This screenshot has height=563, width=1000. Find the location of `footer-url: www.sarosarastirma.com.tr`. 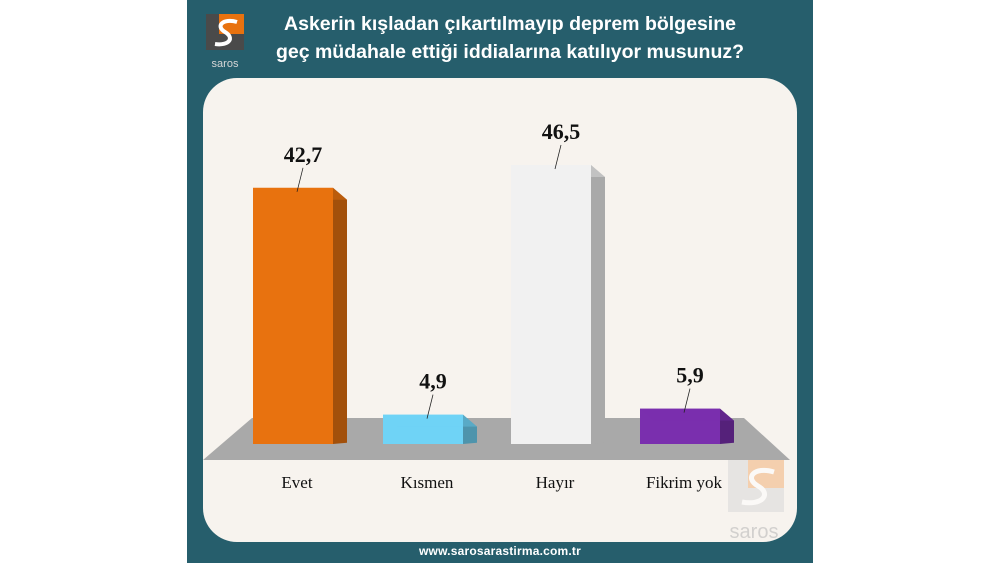

footer-url: www.sarosarastirma.com.tr is located at coordinates (500, 551).